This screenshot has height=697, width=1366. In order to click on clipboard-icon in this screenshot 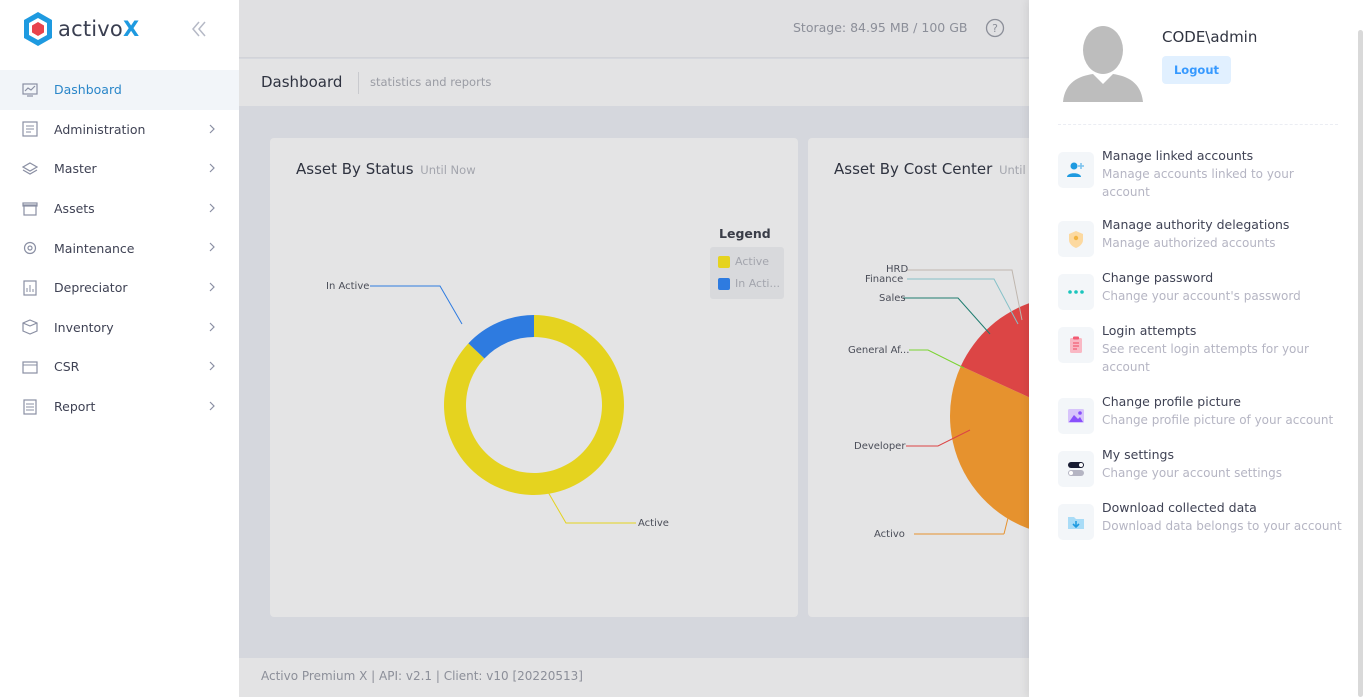, I will do `click(1076, 345)`.